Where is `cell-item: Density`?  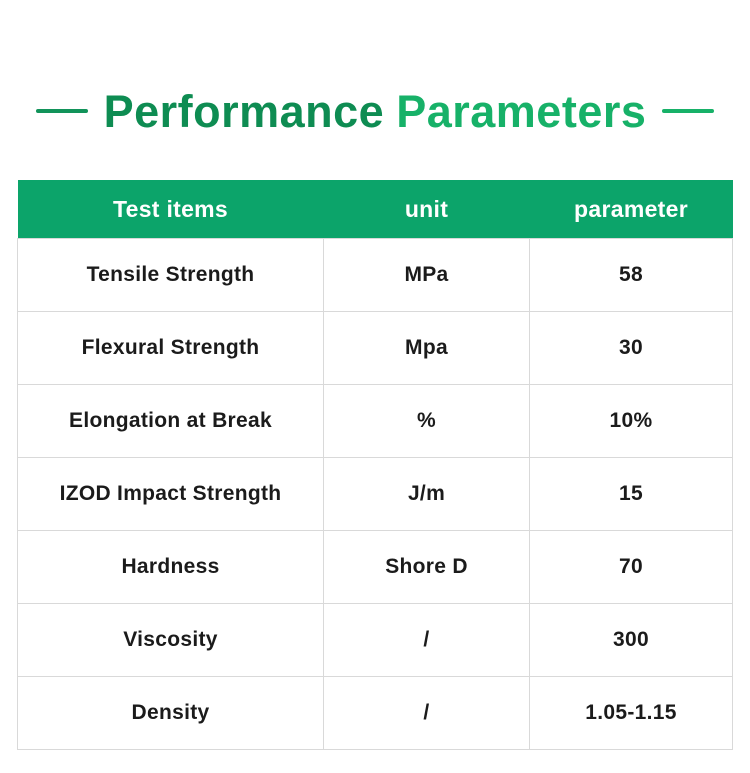 cell-item: Density is located at coordinates (170, 713).